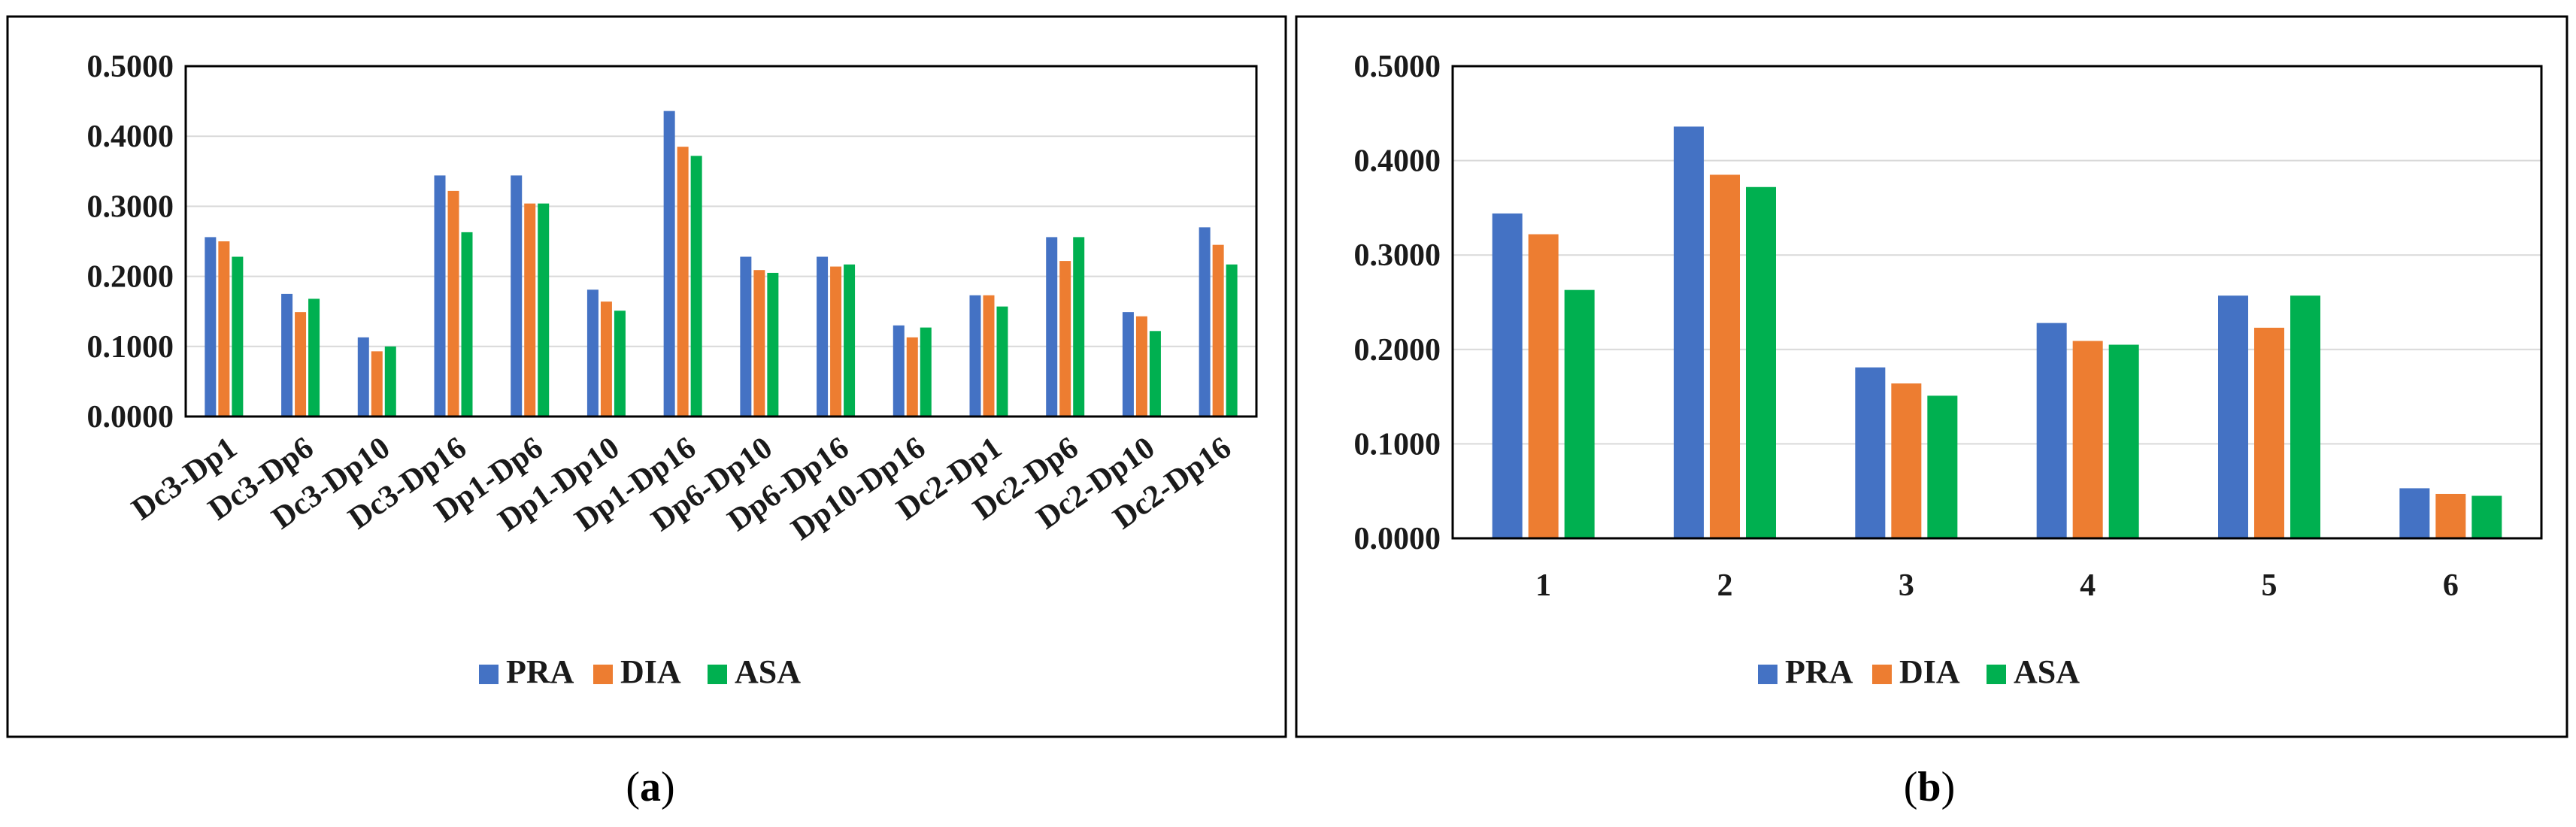 The image size is (2576, 827). I want to click on bar-pra-dc2-dp10, so click(1128, 364).